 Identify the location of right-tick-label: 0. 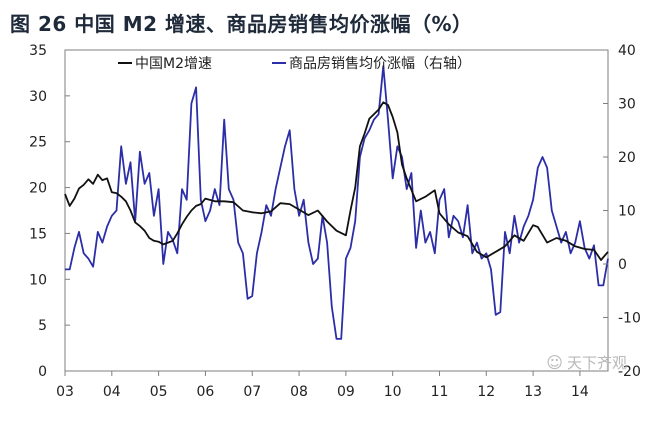
(622, 265).